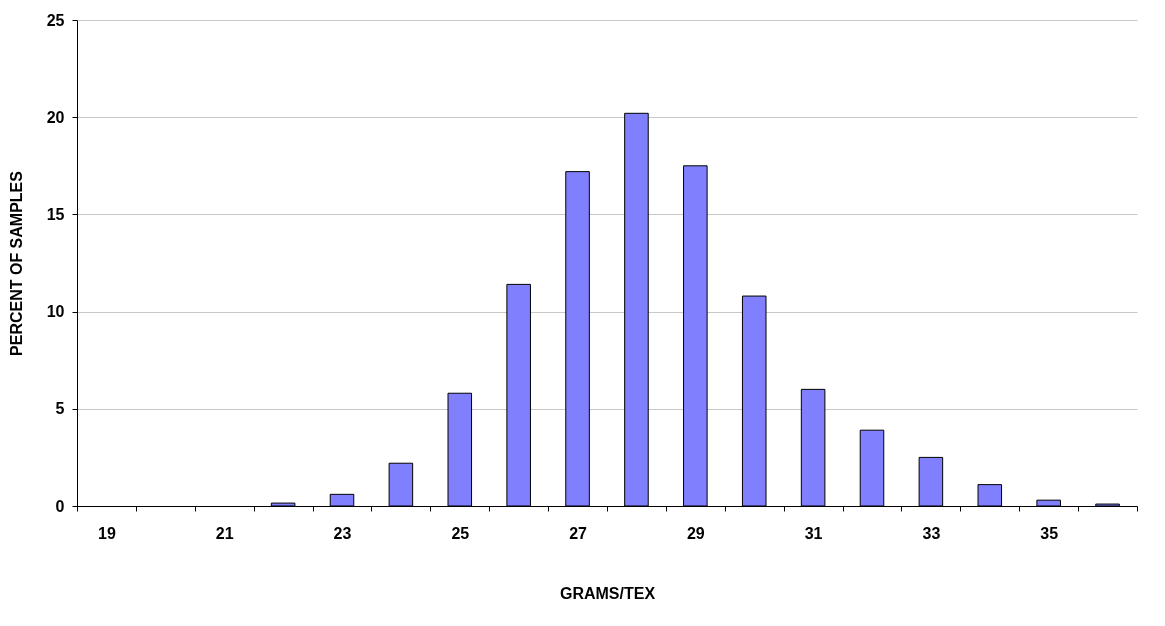 The image size is (1165, 626). Describe the element at coordinates (55, 214) in the screenshot. I see `y-tick-label: 15` at that location.